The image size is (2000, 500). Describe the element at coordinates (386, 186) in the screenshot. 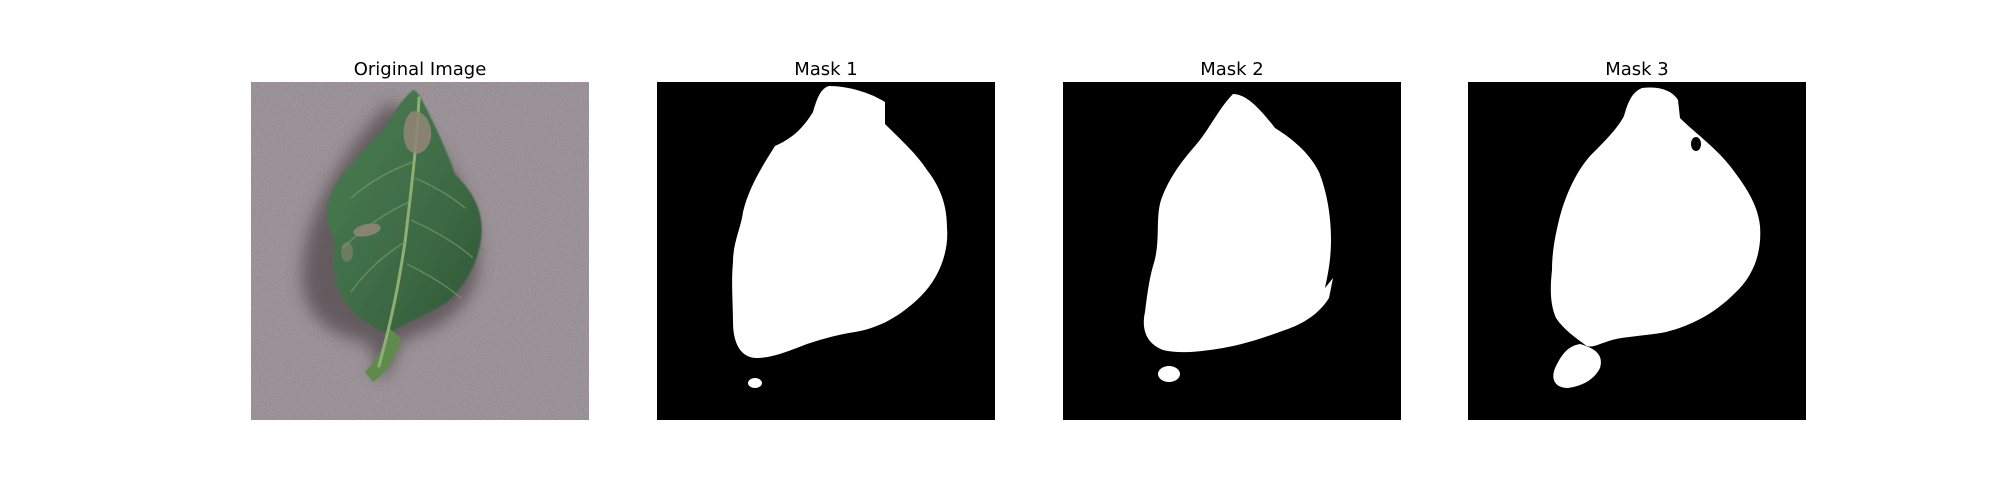

I see `leaf-lesions` at that location.